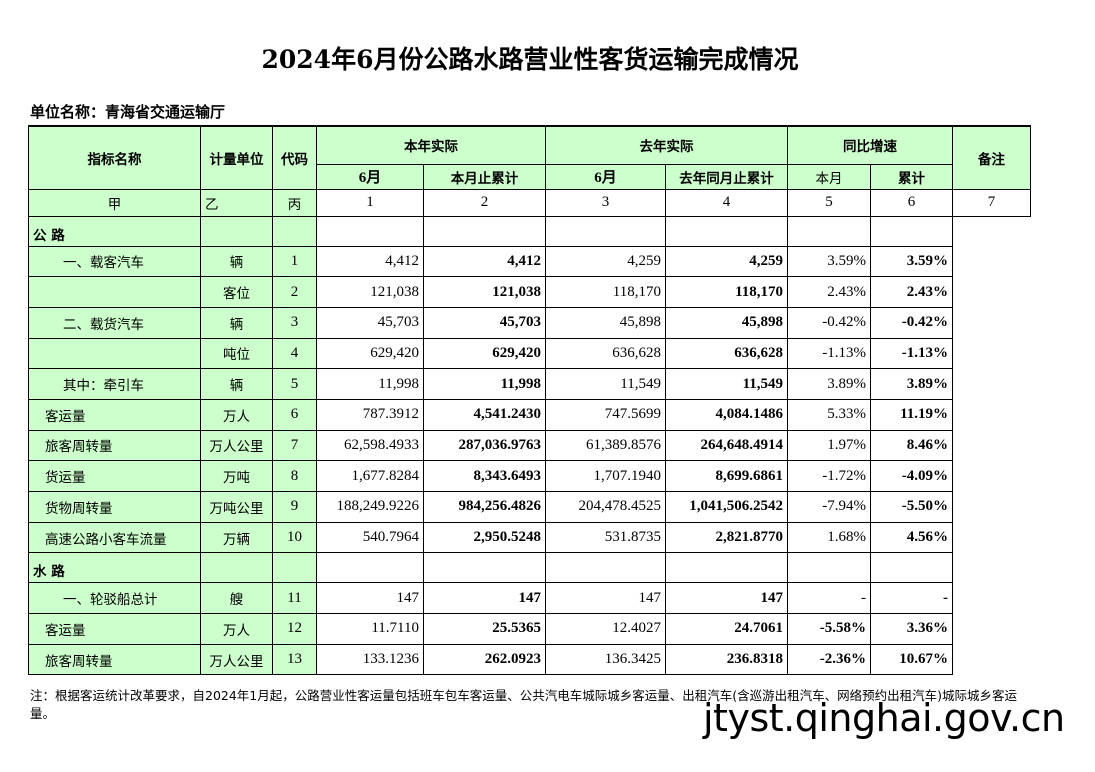  What do you see at coordinates (829, 261) in the screenshot?
I see `yoy-month-value: 3.59%` at bounding box center [829, 261].